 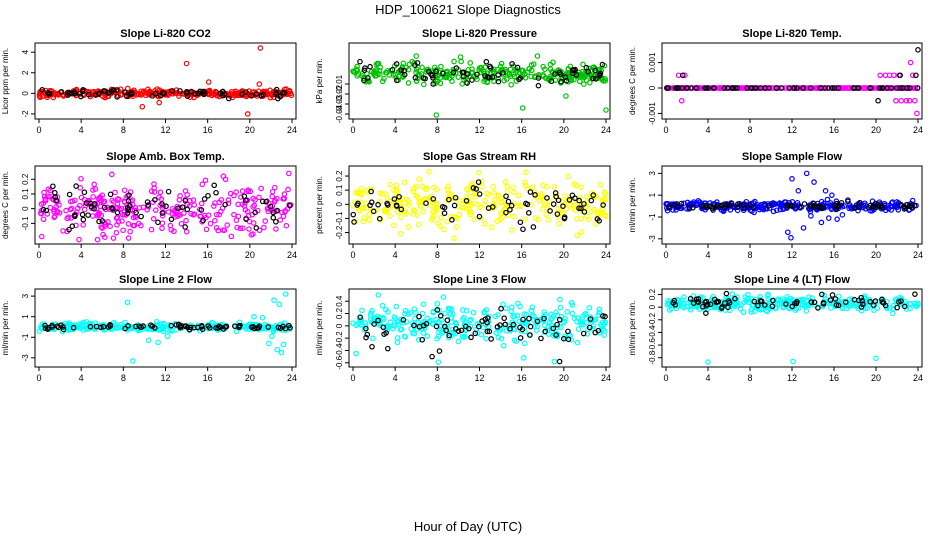 What do you see at coordinates (25, 194) in the screenshot?
I see `y-tick-label: 0.1` at bounding box center [25, 194].